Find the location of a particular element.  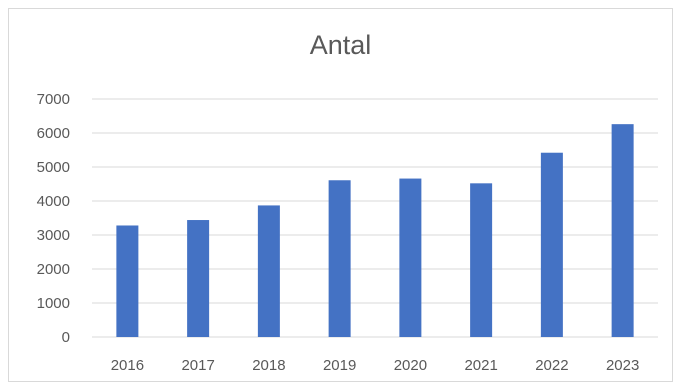

x-tick-label: 2021 is located at coordinates (480, 365).